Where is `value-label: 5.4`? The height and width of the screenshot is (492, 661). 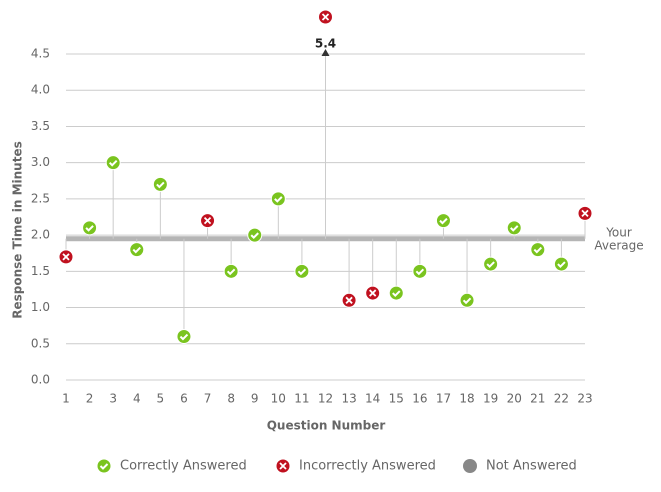 value-label: 5.4 is located at coordinates (325, 44).